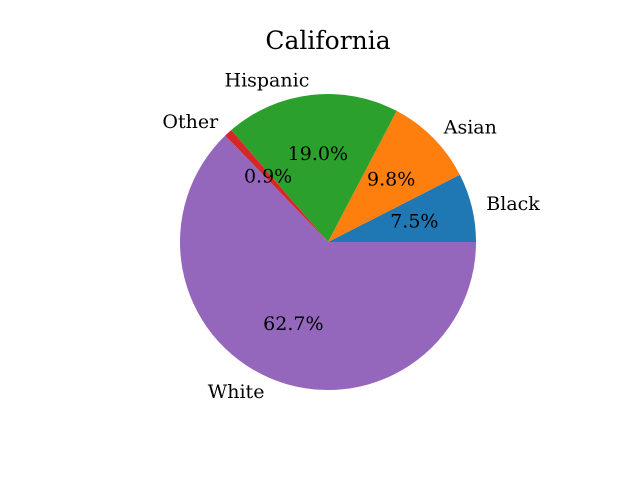  I want to click on slice-percent-hispanic: 19.0%, so click(318, 154).